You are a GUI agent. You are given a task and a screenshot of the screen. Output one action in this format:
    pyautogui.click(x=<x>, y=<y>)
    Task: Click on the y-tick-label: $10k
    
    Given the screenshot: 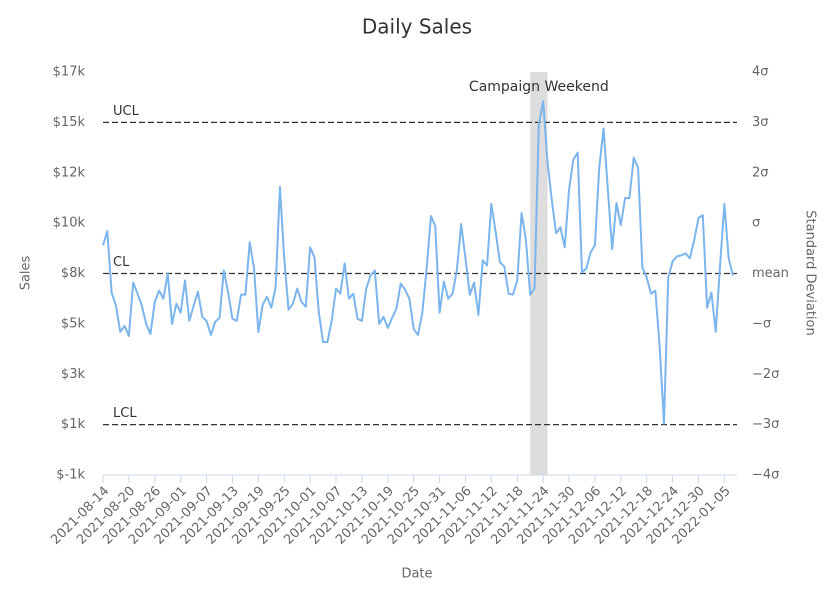 What is the action you would take?
    pyautogui.click(x=69, y=223)
    